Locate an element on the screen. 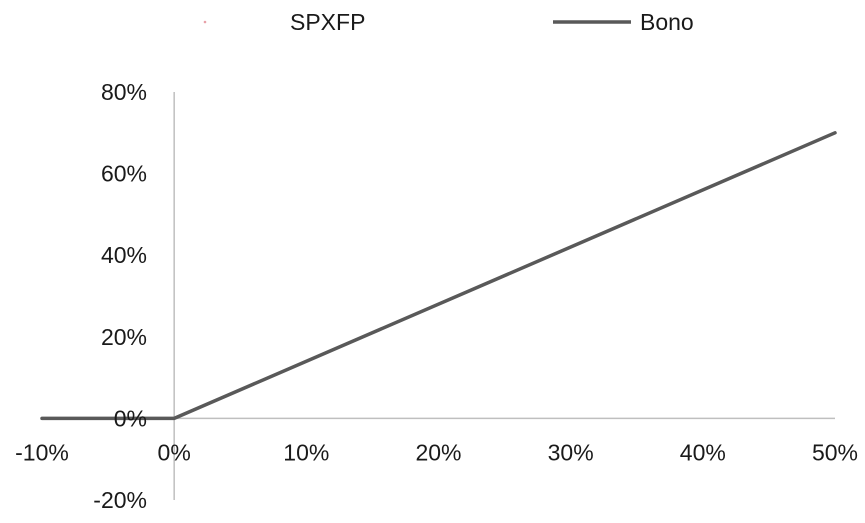 The height and width of the screenshot is (523, 865). x-tick-label: 40% is located at coordinates (703, 452).